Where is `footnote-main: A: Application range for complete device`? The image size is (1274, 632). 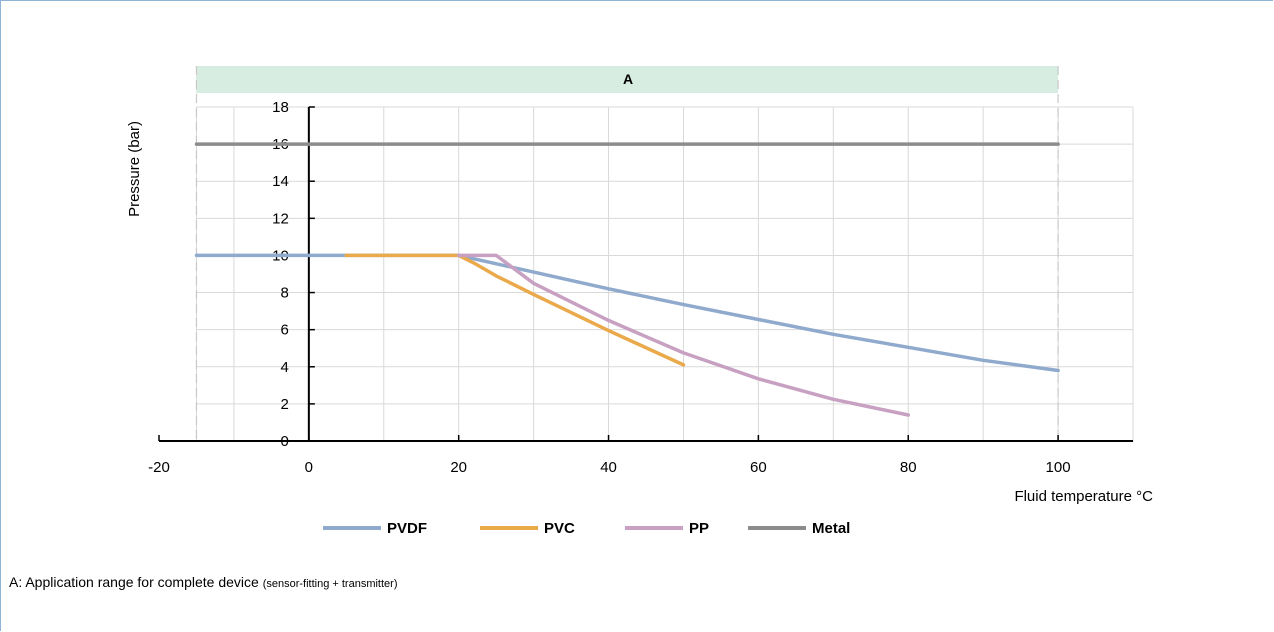
footnote-main: A: Application range for complete device is located at coordinates (136, 582).